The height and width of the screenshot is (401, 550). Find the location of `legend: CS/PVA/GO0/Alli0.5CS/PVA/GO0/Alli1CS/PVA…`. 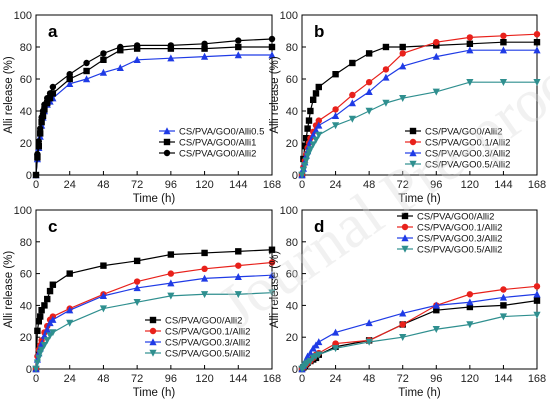

legend: CS/PVA/GO0/Alli0.5CS/PVA/GO0/Alli1CS/PVA… is located at coordinates (211, 143).